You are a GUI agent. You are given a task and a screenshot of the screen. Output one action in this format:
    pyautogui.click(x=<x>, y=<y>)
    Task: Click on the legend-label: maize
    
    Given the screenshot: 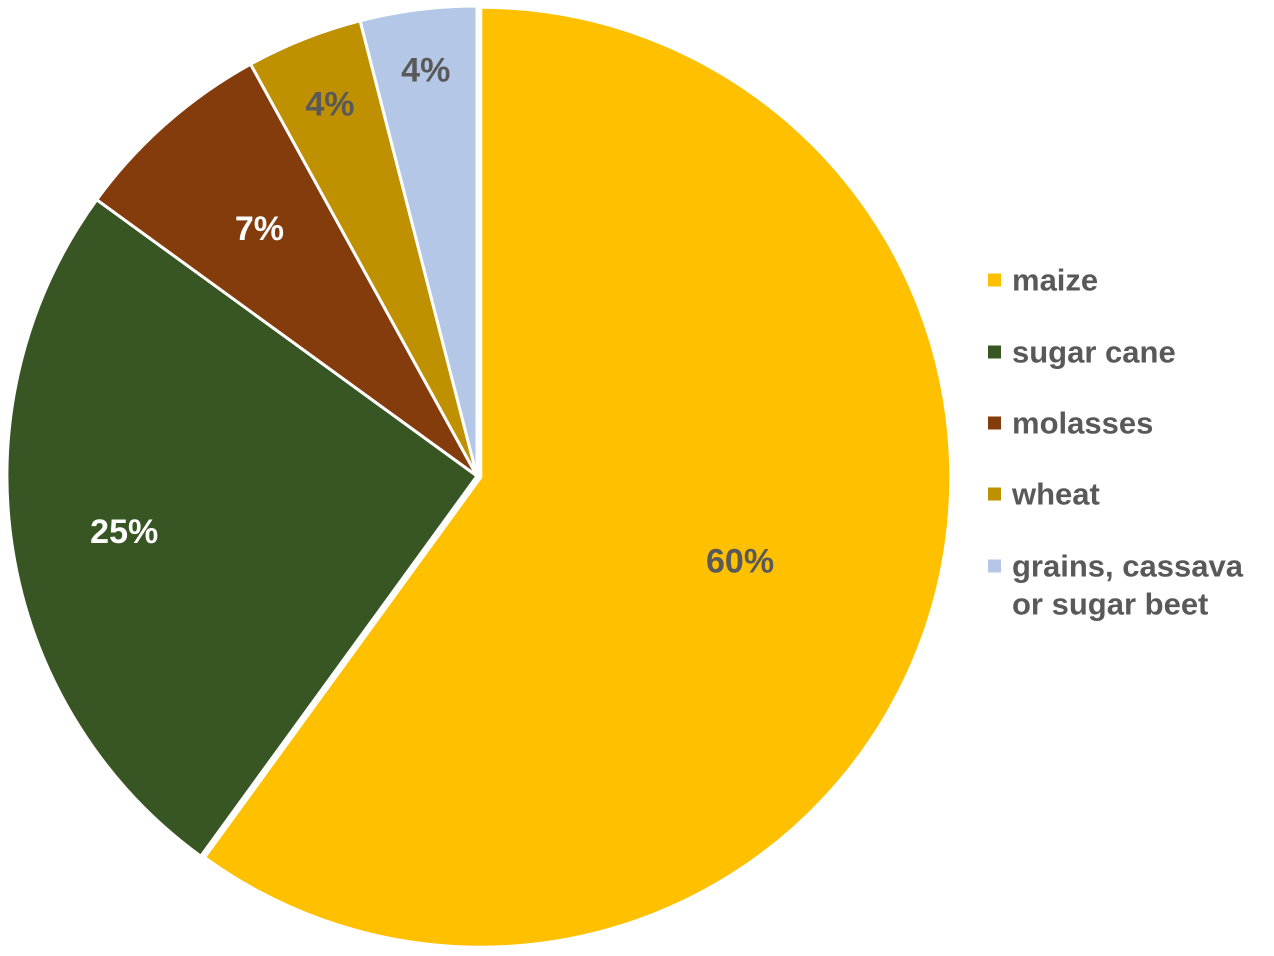 What is the action you would take?
    pyautogui.click(x=1055, y=280)
    